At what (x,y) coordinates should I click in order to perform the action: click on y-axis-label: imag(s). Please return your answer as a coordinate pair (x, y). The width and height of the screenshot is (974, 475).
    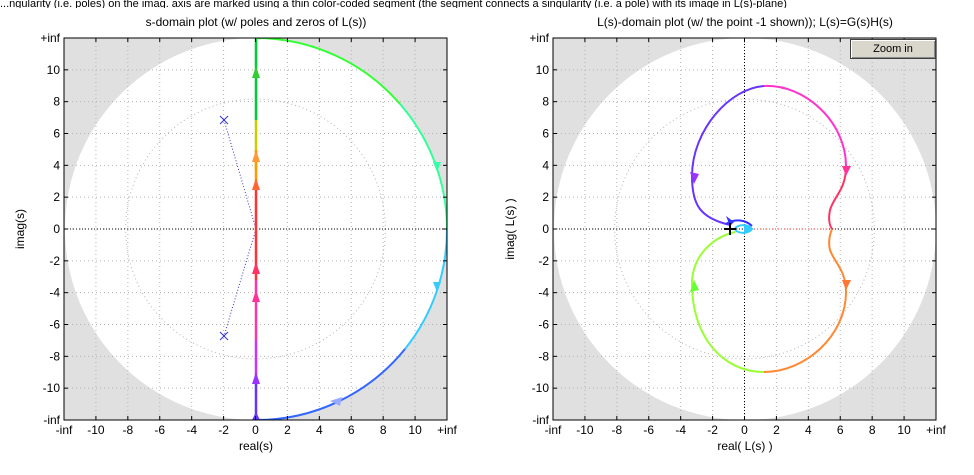
    Looking at the image, I should click on (20, 229).